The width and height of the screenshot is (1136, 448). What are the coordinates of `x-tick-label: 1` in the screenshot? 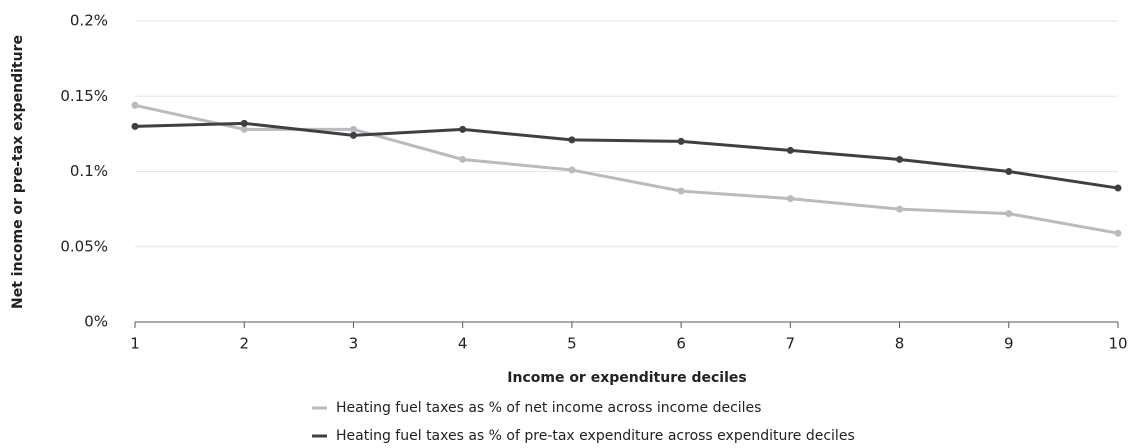 It's located at (135, 344).